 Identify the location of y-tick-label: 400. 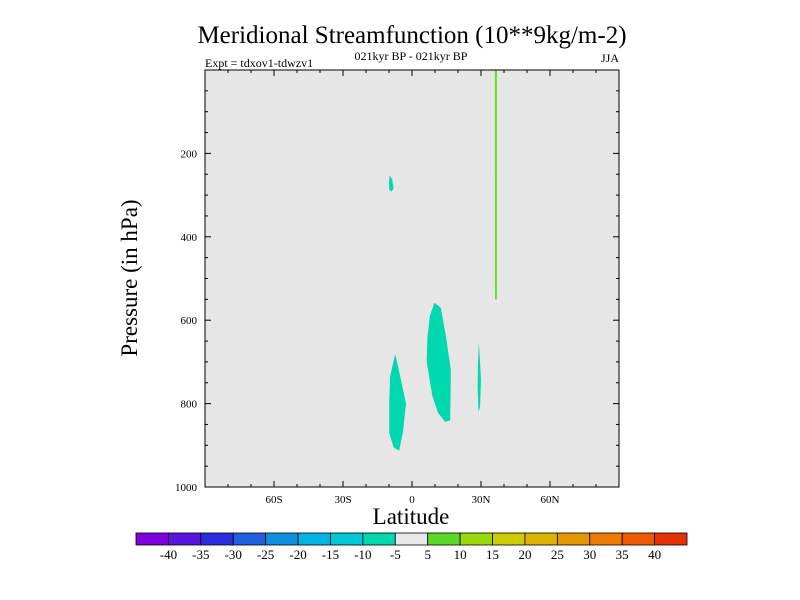
(189, 238).